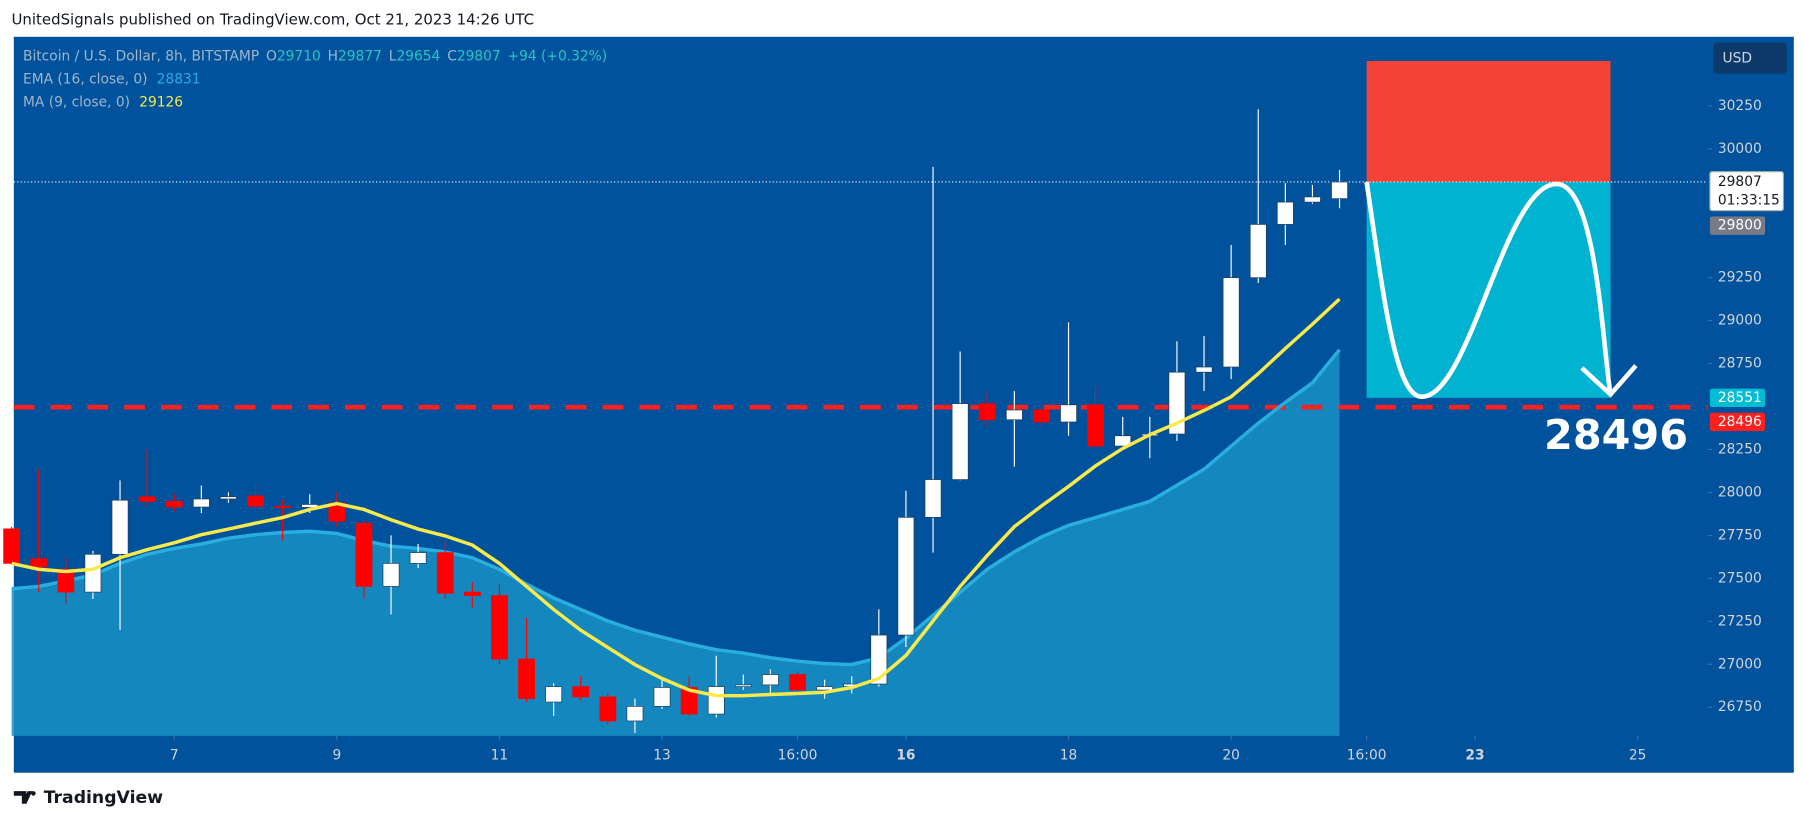 The height and width of the screenshot is (821, 1803). Describe the element at coordinates (662, 755) in the screenshot. I see `x-tick-label: 13` at that location.